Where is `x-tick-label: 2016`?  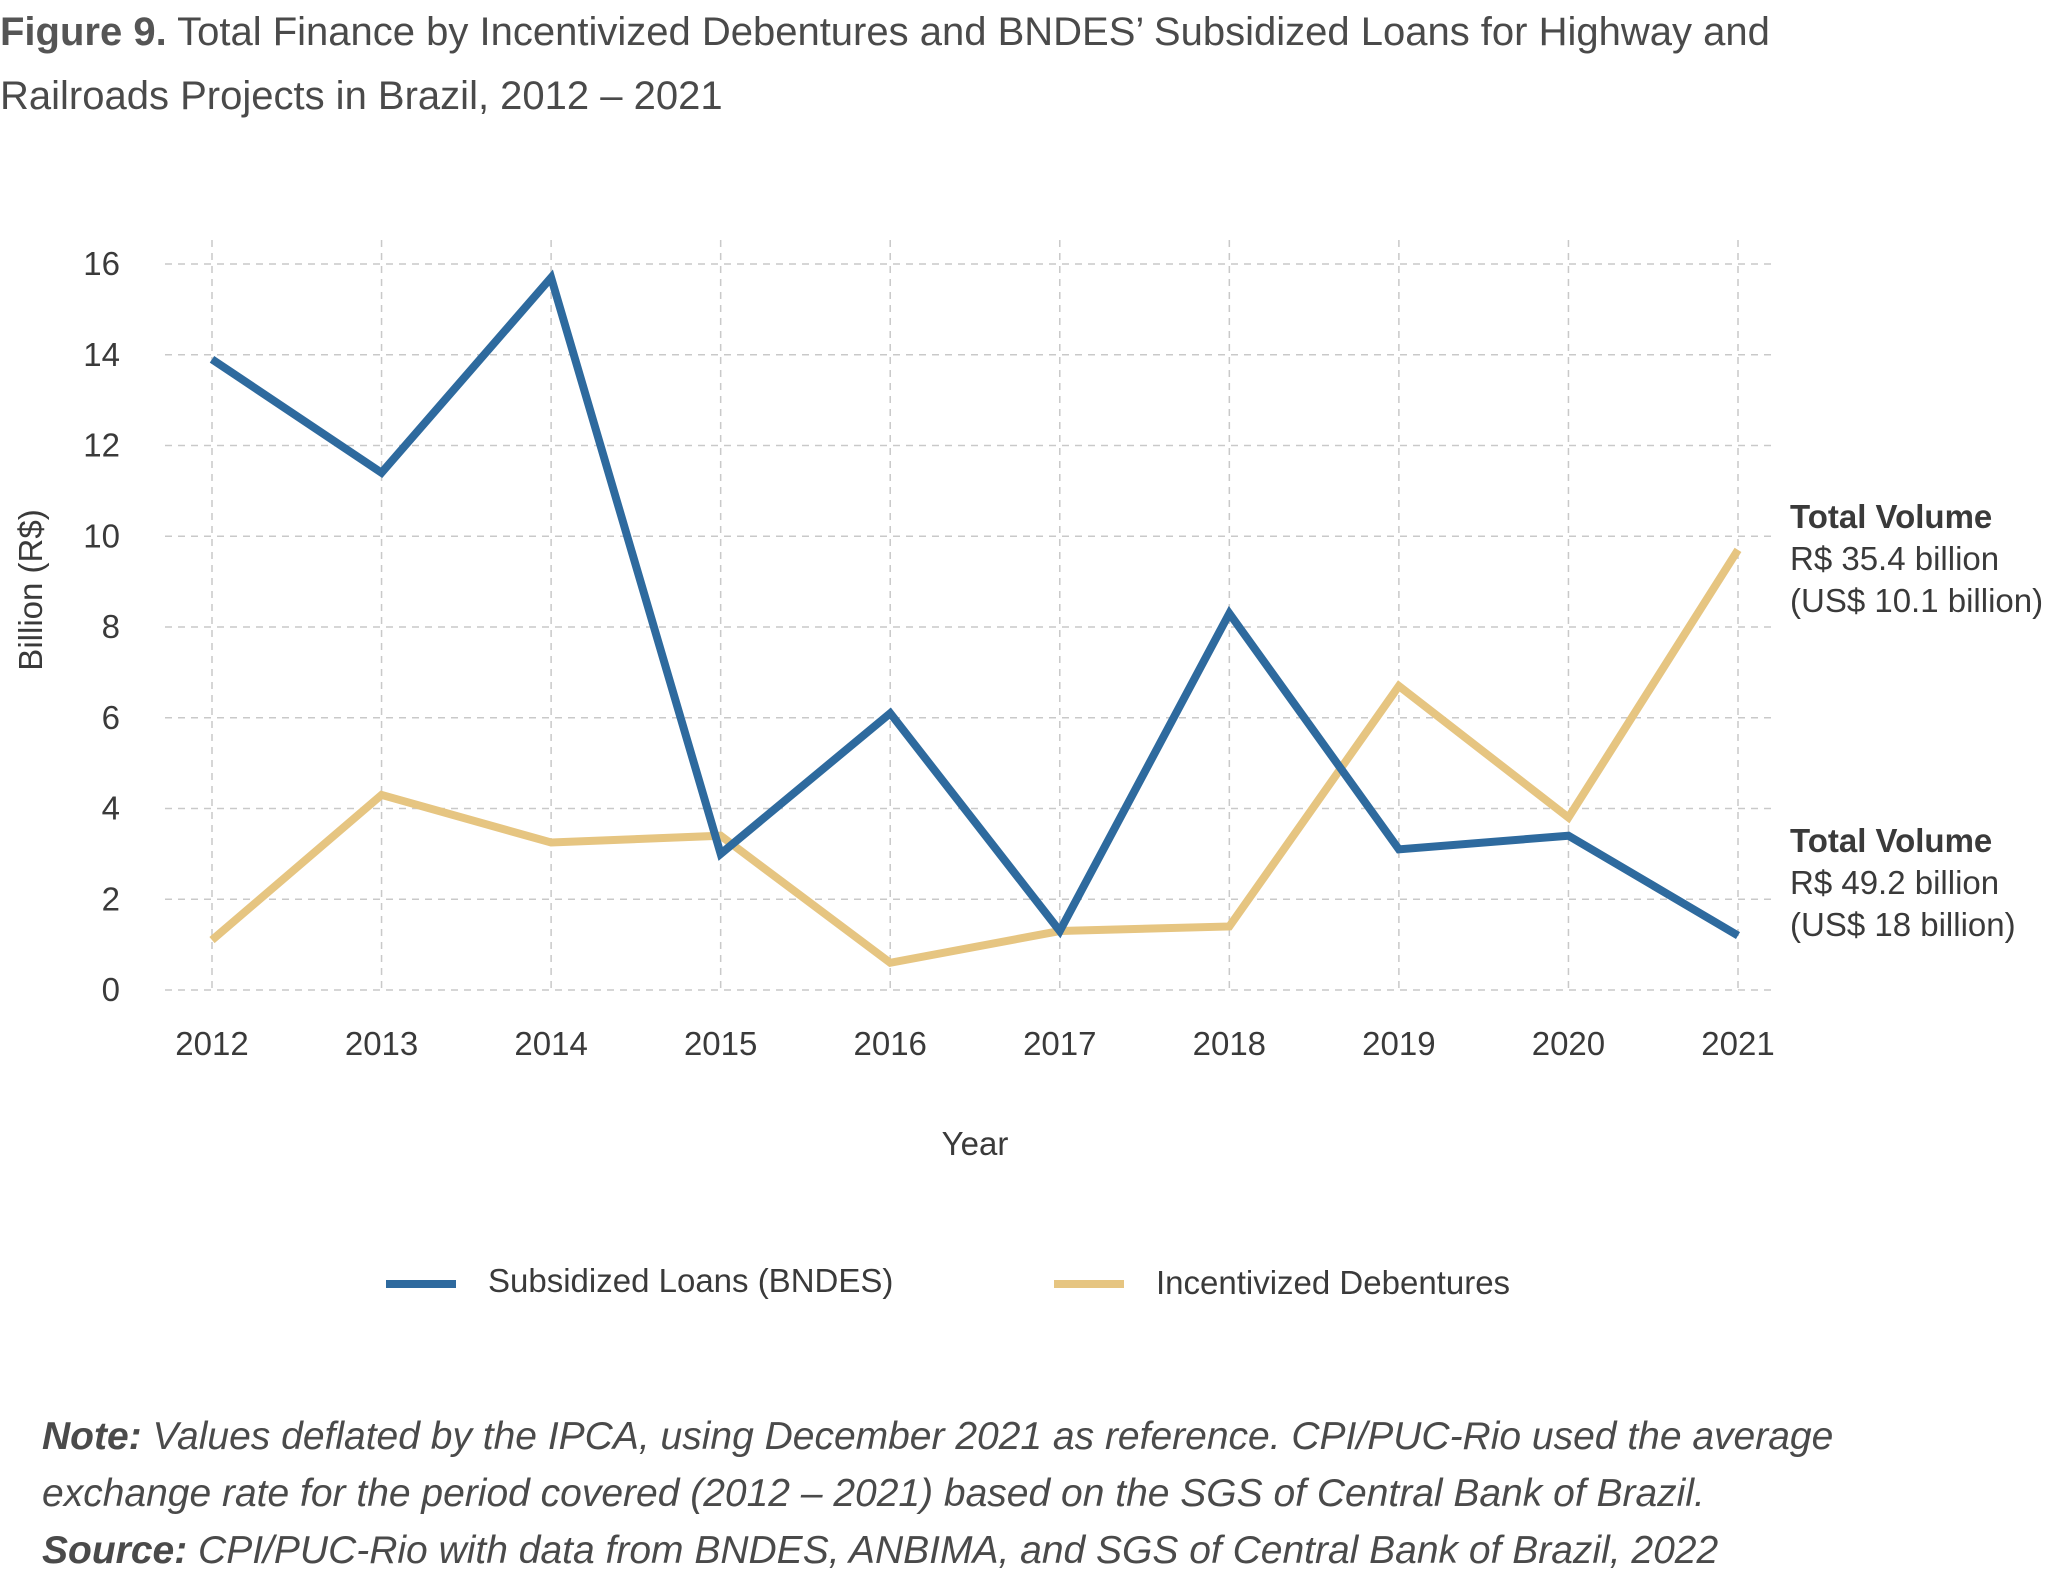
x-tick-label: 2016 is located at coordinates (890, 1043).